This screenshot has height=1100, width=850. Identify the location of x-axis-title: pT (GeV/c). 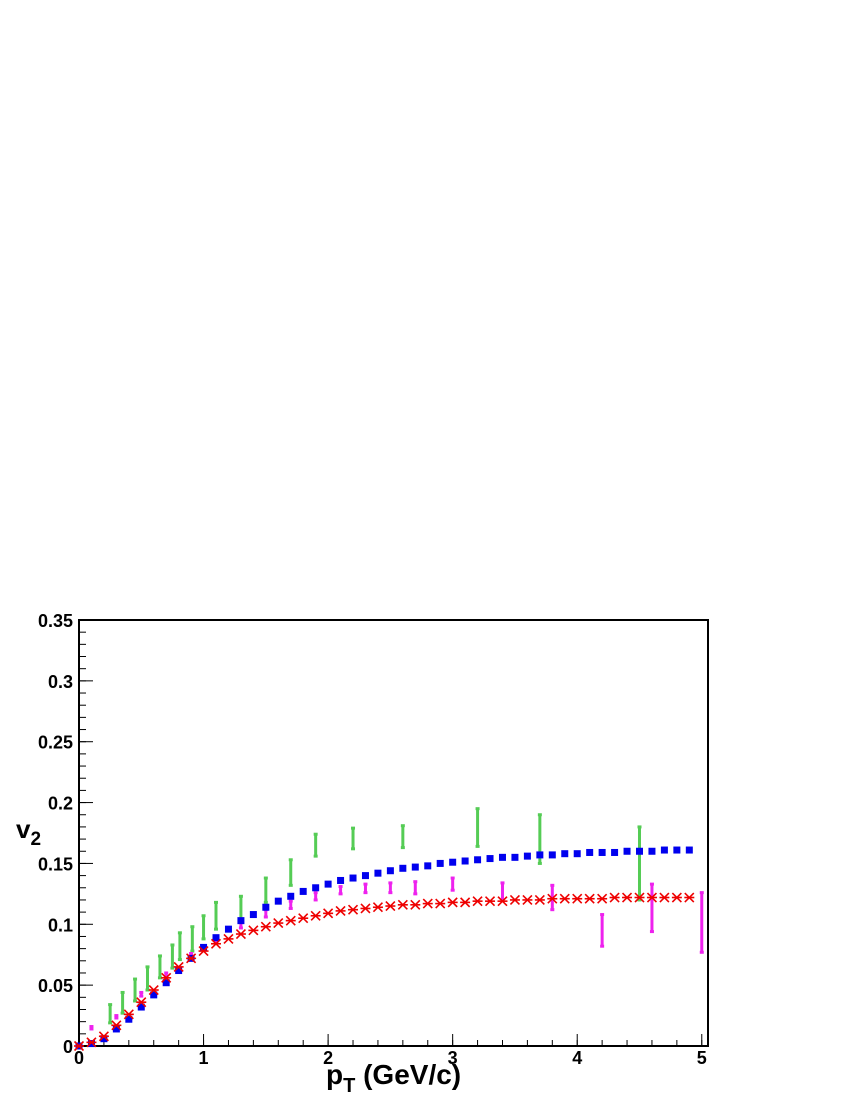
(393, 1078).